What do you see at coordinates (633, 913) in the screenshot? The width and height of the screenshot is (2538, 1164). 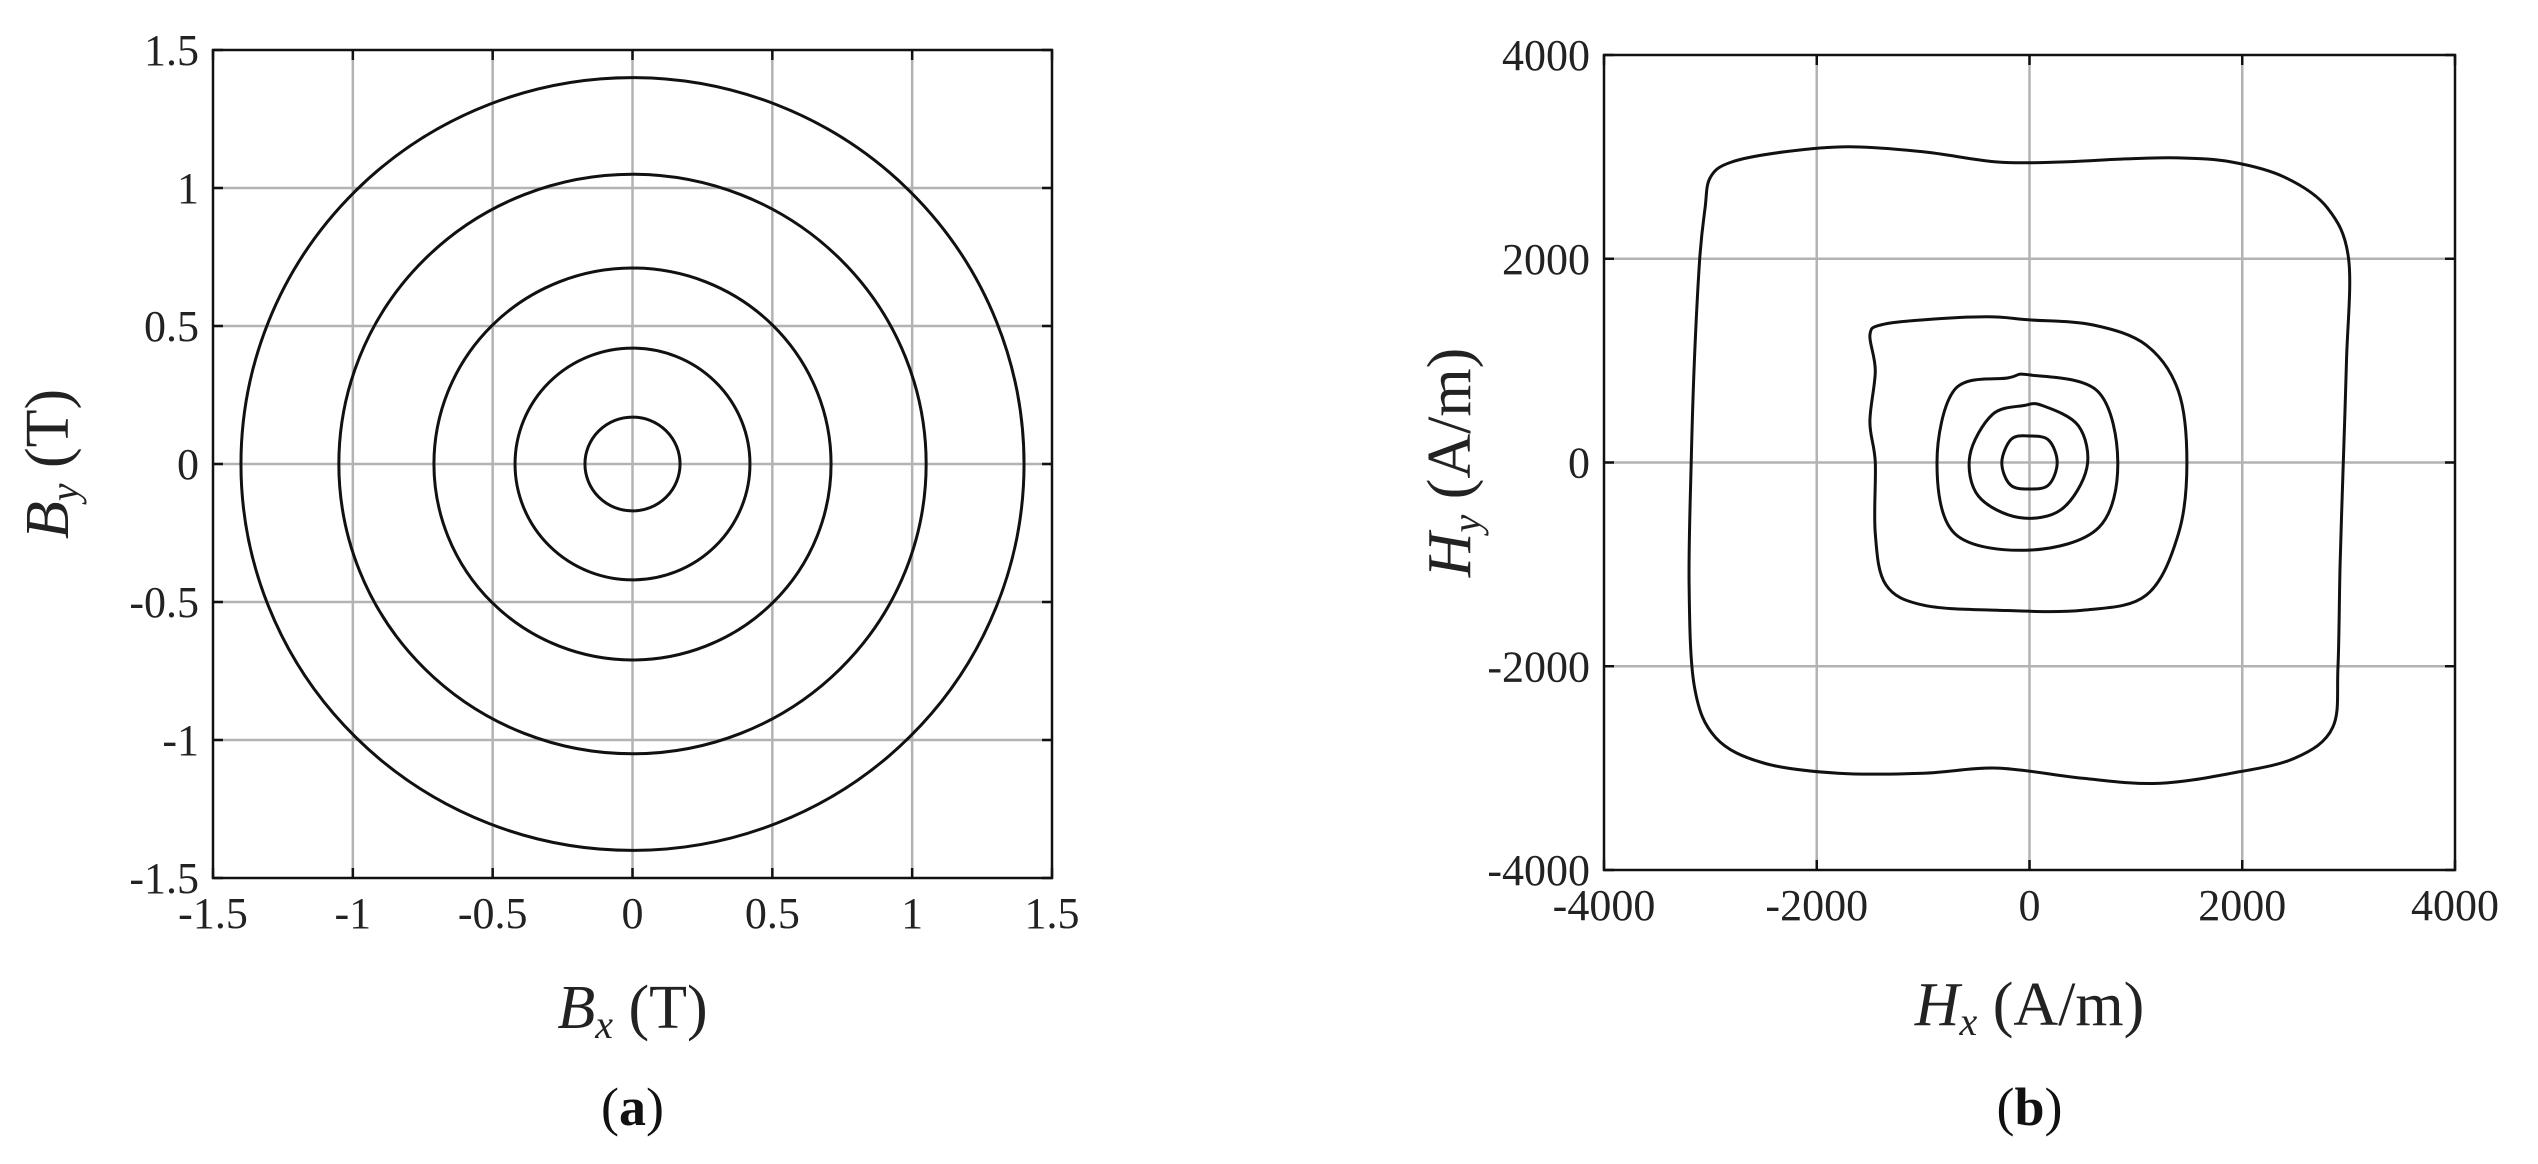 I see `x-tick-label-3: 0` at bounding box center [633, 913].